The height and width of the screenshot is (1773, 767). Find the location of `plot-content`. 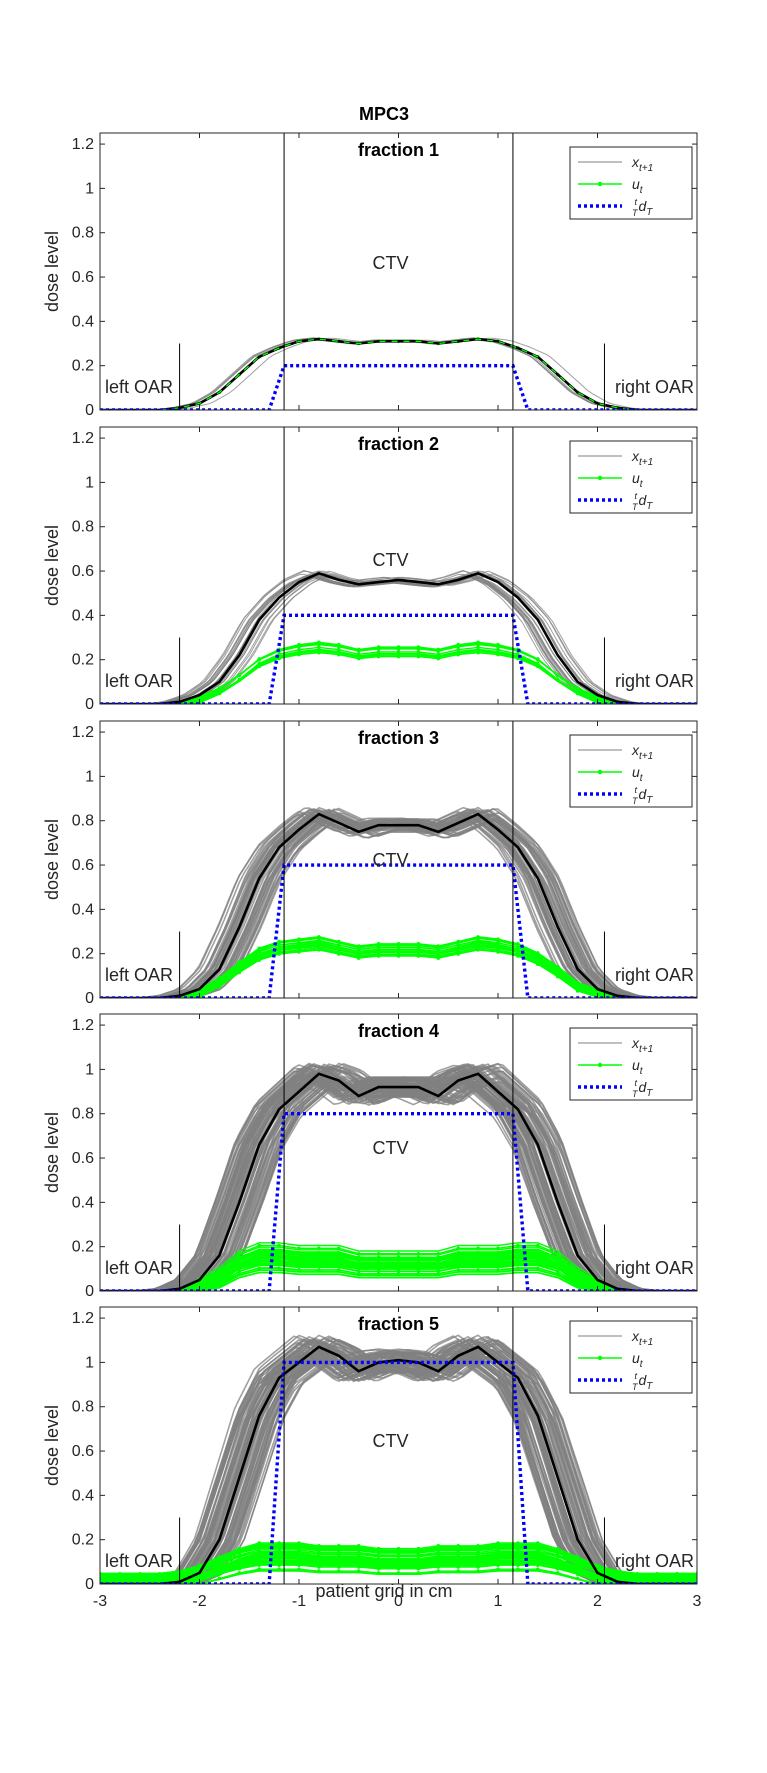

plot-content is located at coordinates (398, 373).